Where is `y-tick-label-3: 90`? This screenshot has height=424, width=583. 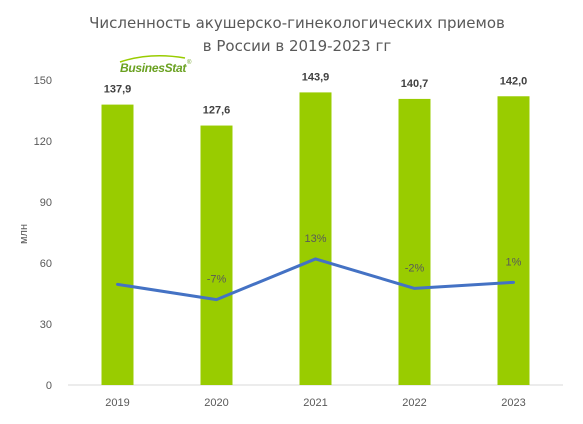 y-tick-label-3: 90 is located at coordinates (46, 203).